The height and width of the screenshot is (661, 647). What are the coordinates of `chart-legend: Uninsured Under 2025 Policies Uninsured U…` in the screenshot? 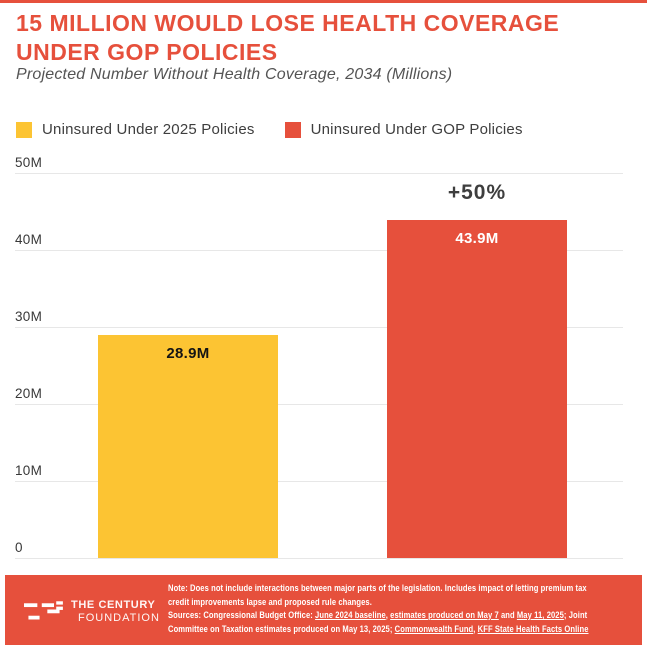 It's located at (269, 129).